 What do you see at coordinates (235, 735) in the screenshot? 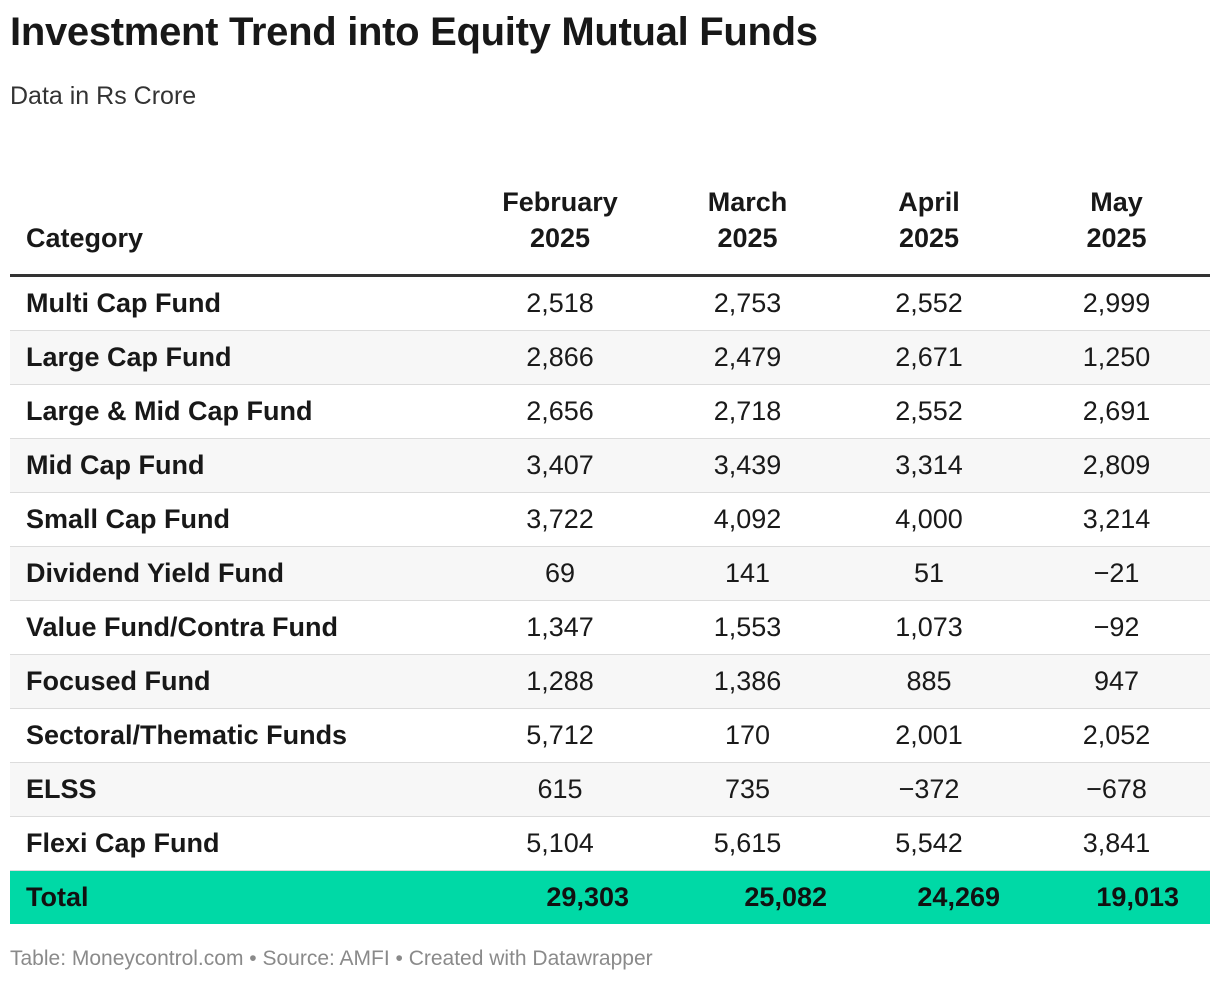
I see `category-cell: Sectoral/Thematic Funds` at bounding box center [235, 735].